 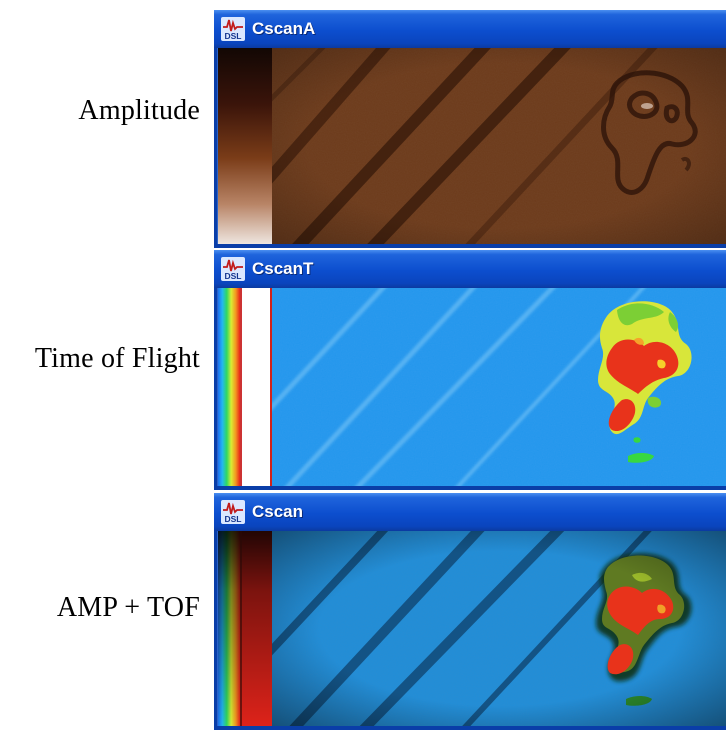 I want to click on row-label-amplitude: Amplitude, so click(x=139, y=110).